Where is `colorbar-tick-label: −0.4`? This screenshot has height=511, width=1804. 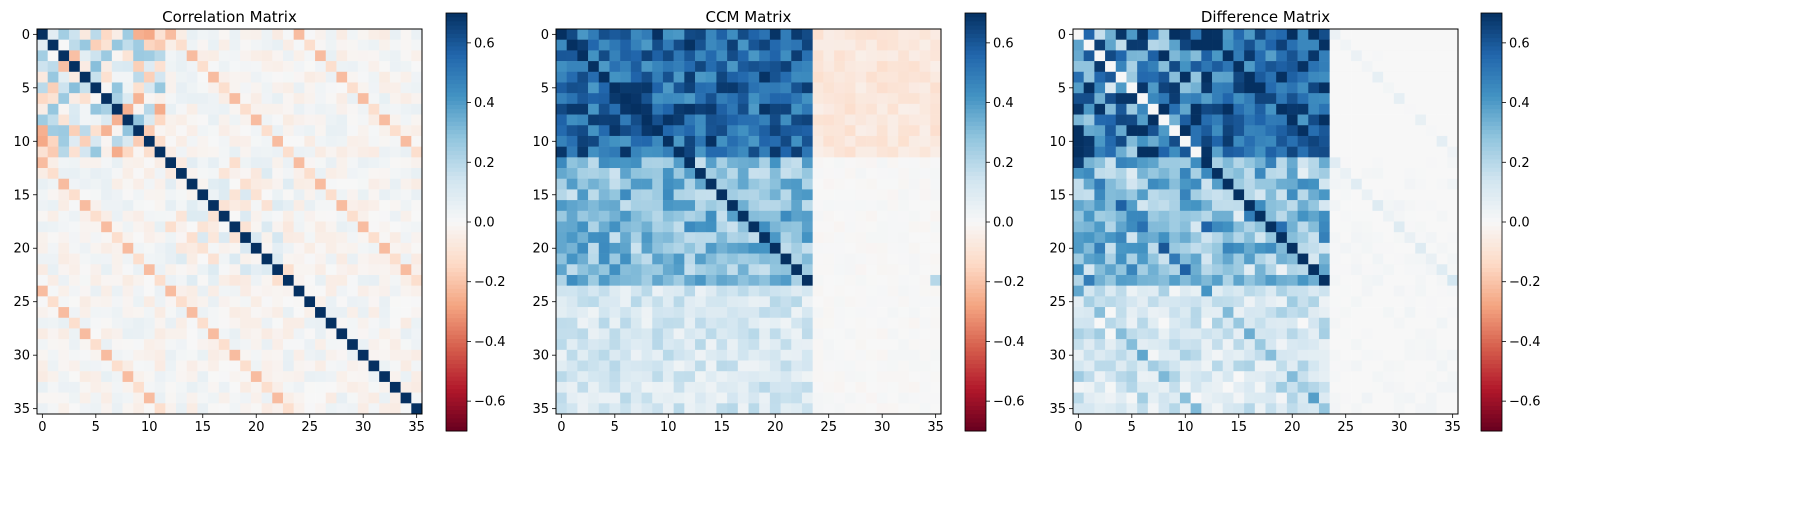
colorbar-tick-label: −0.4 is located at coordinates (1009, 342).